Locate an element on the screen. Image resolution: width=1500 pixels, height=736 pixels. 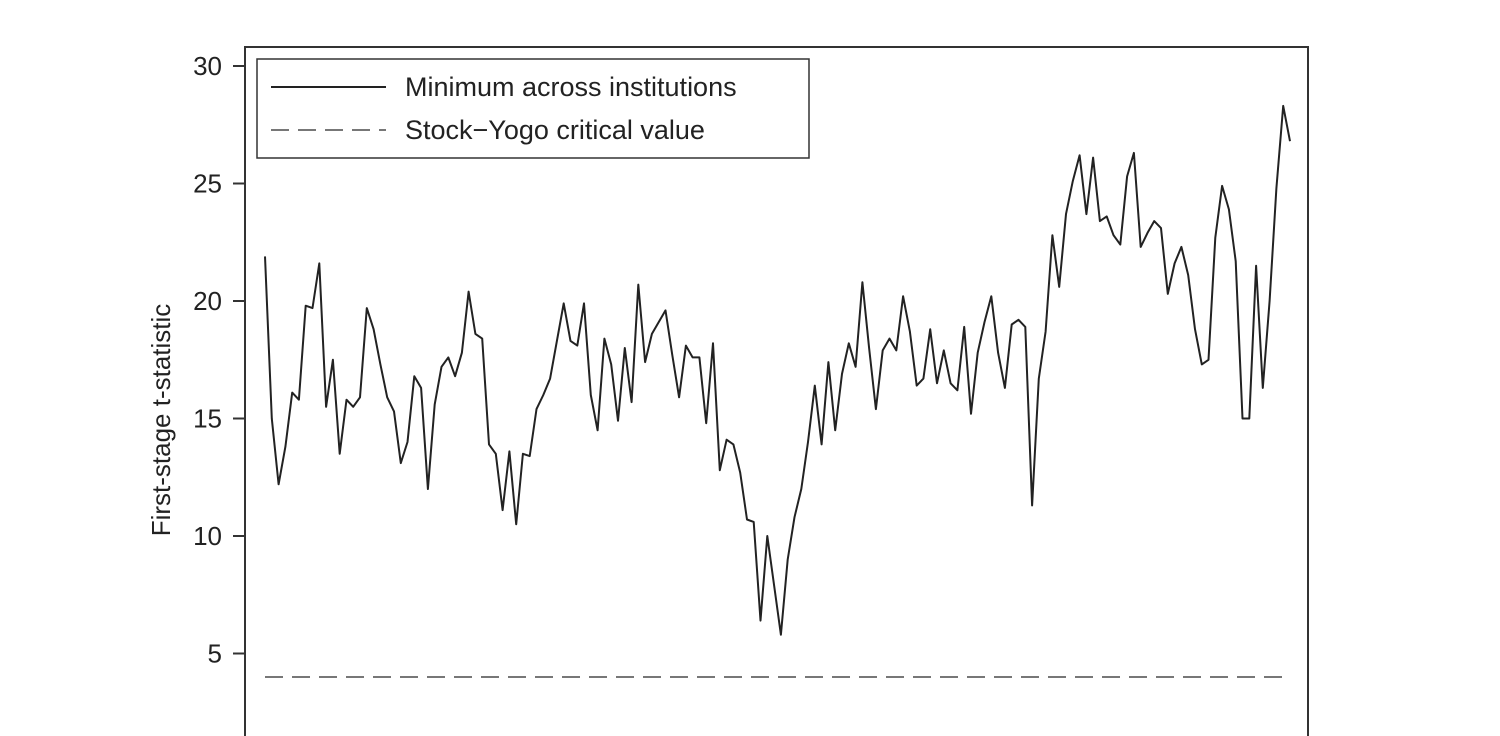
legend-box is located at coordinates (533, 108).